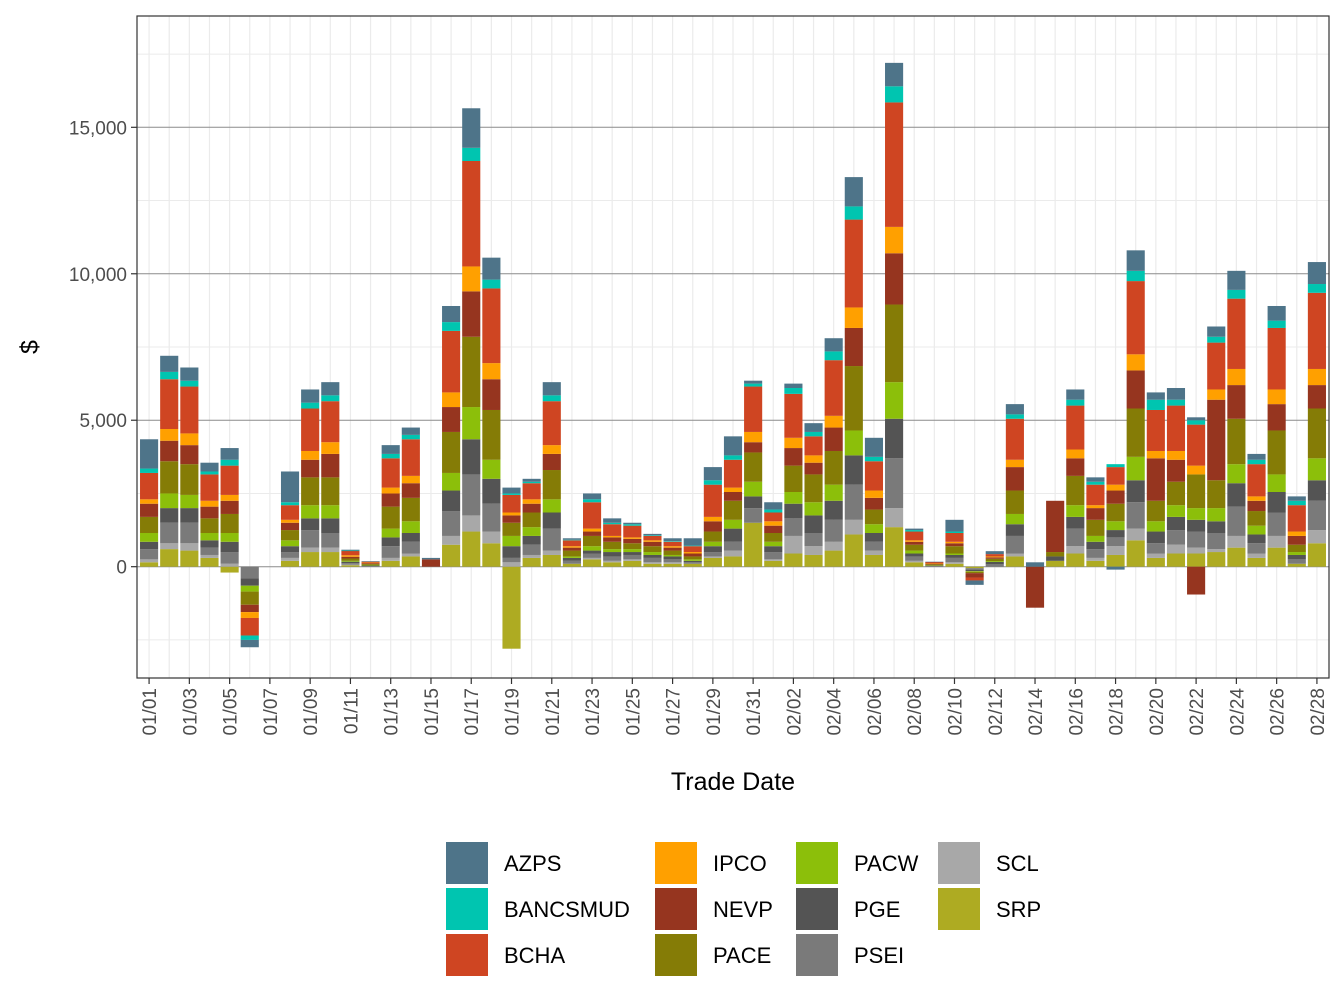  I want to click on x-tick-label: 01/31, so click(754, 712).